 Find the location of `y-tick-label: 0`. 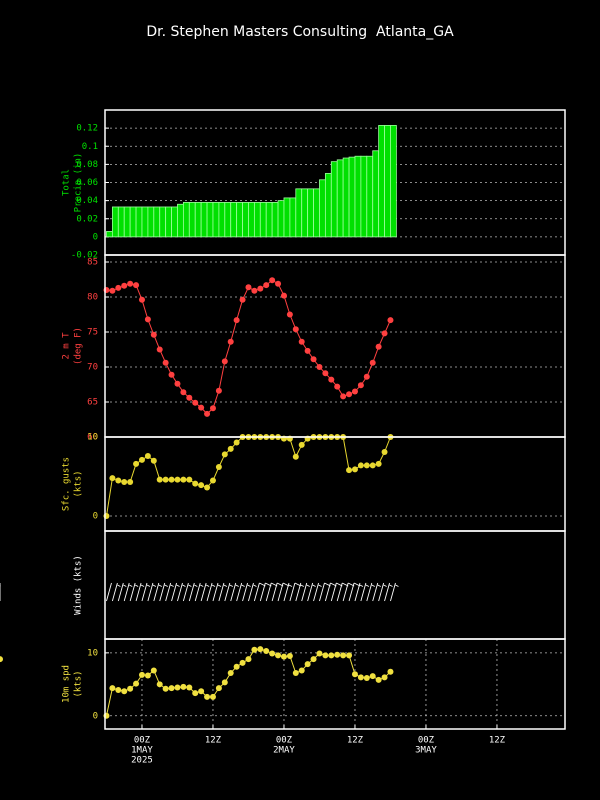

y-tick-label: 0 is located at coordinates (95, 516).